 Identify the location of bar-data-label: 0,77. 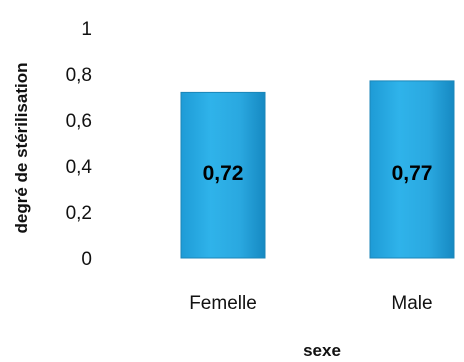
(412, 173).